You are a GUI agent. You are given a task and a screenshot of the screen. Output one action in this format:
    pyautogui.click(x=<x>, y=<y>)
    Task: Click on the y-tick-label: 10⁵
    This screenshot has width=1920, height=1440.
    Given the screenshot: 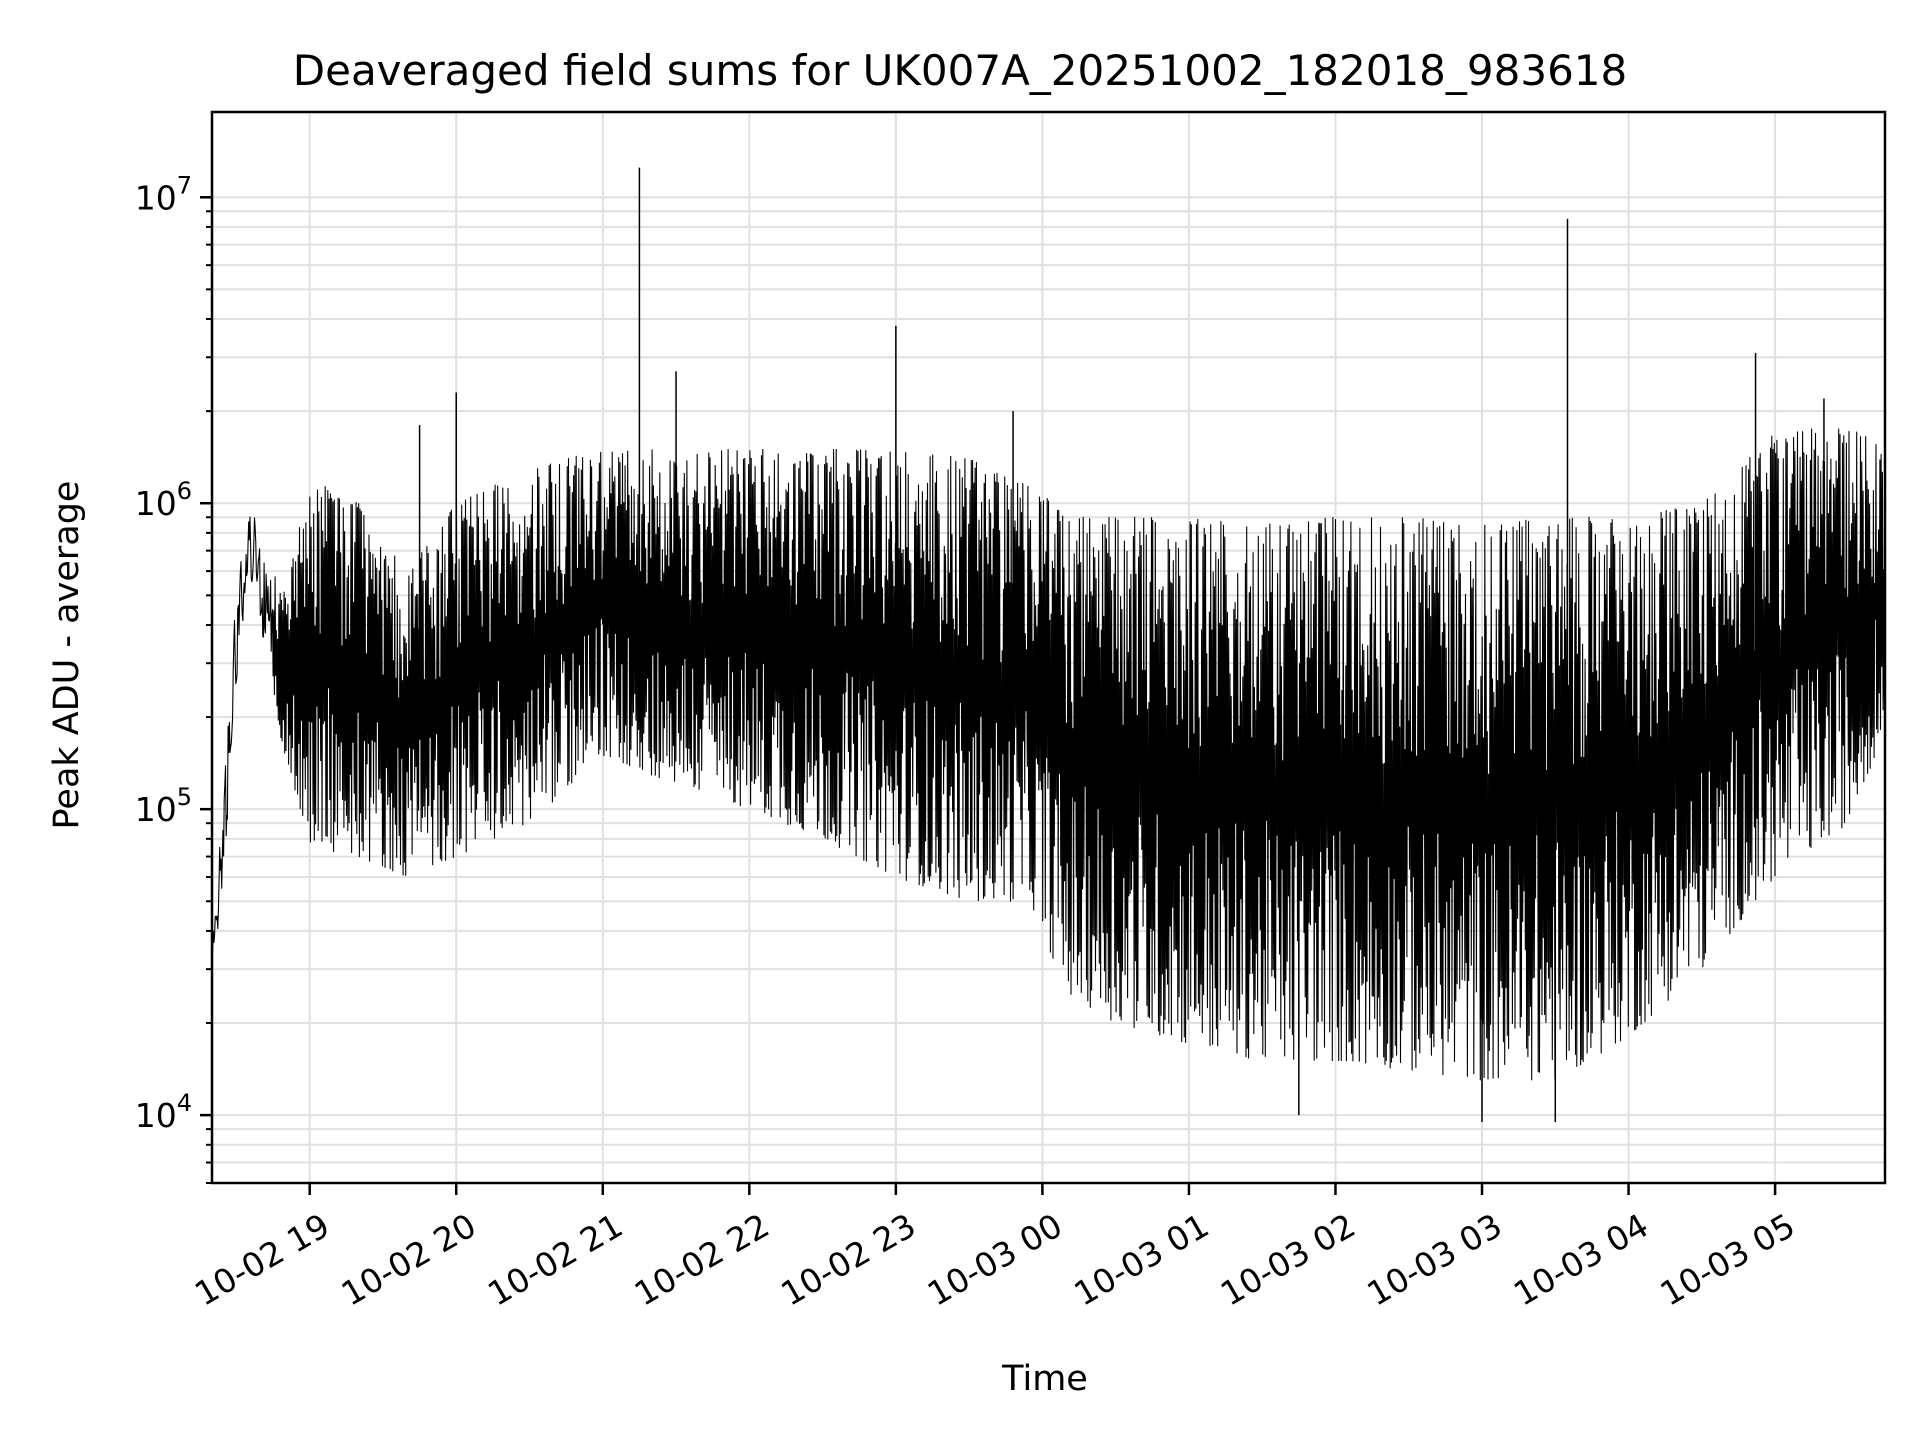 What is the action you would take?
    pyautogui.click(x=163, y=806)
    